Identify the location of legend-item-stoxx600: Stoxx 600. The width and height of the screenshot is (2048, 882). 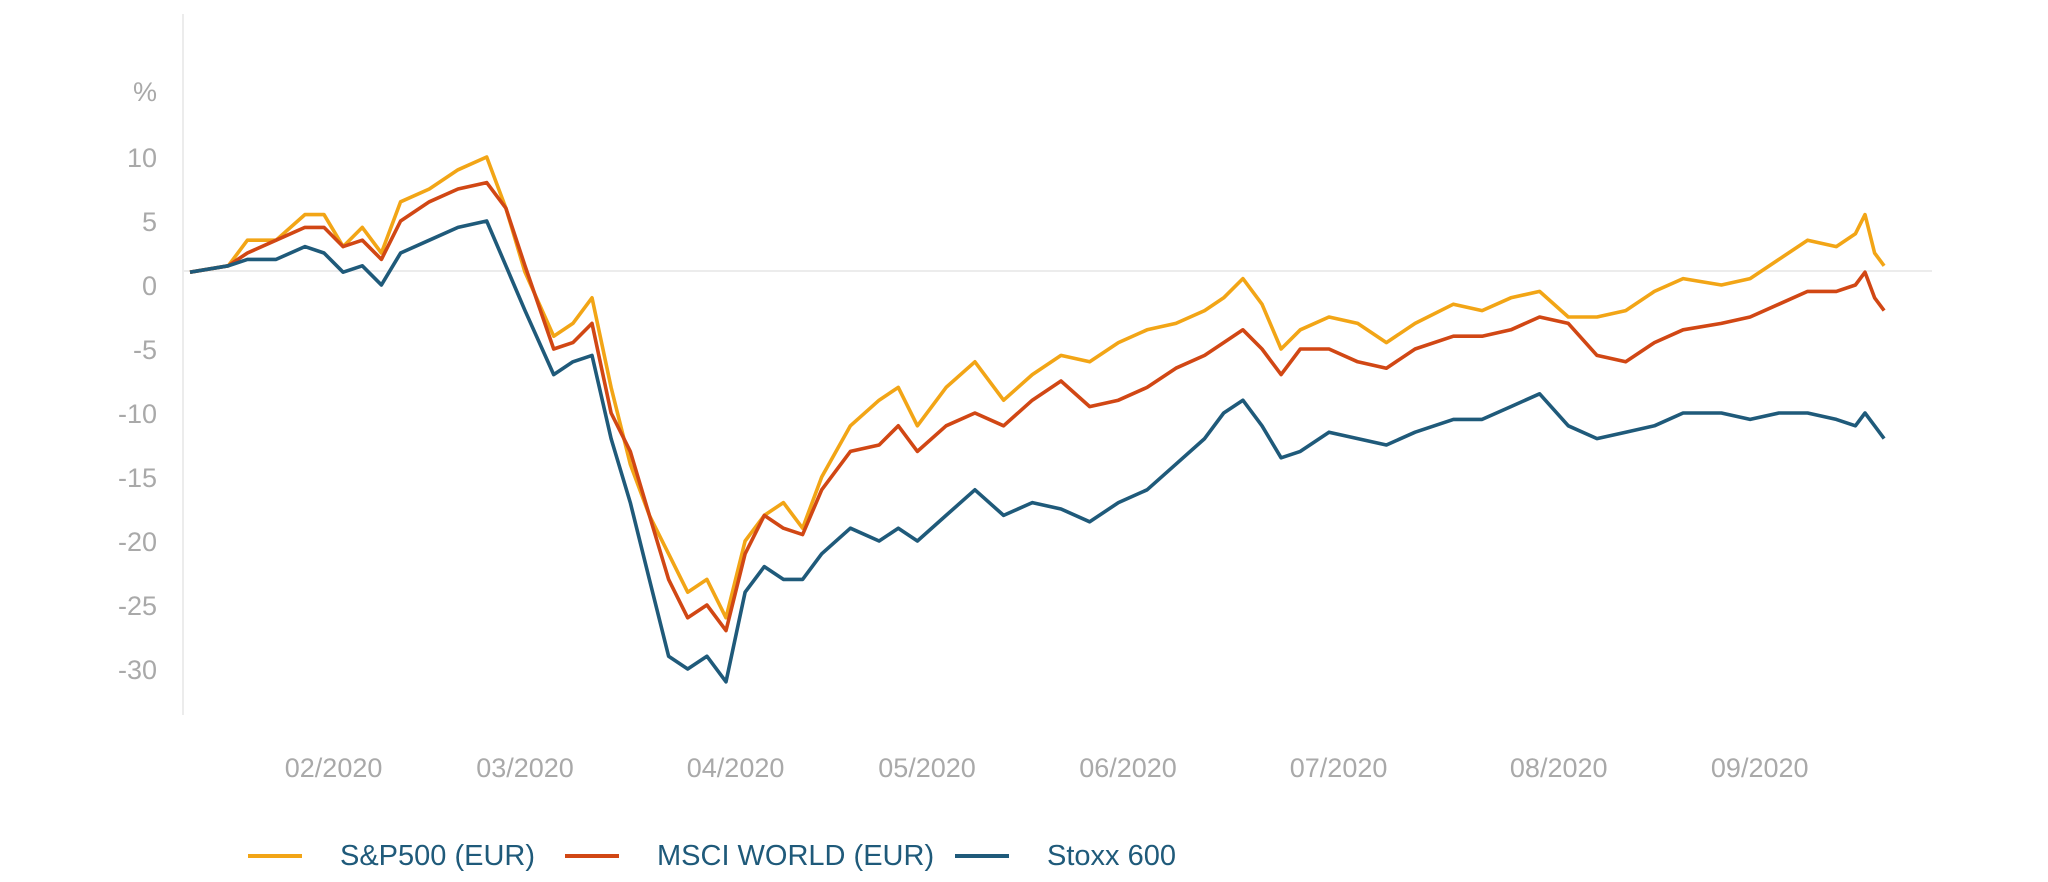
(1065, 856).